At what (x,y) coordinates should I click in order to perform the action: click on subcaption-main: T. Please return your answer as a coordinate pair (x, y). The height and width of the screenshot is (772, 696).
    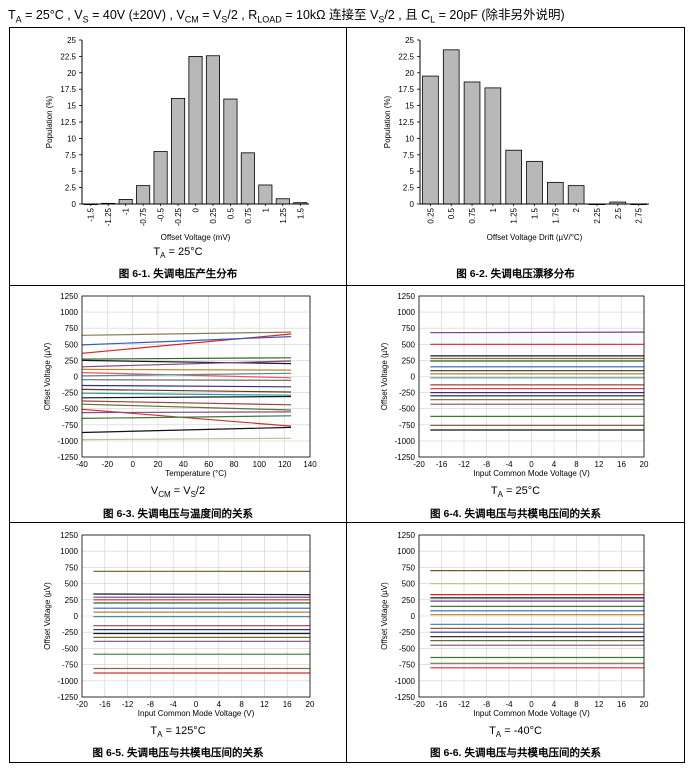
    Looking at the image, I should click on (157, 252).